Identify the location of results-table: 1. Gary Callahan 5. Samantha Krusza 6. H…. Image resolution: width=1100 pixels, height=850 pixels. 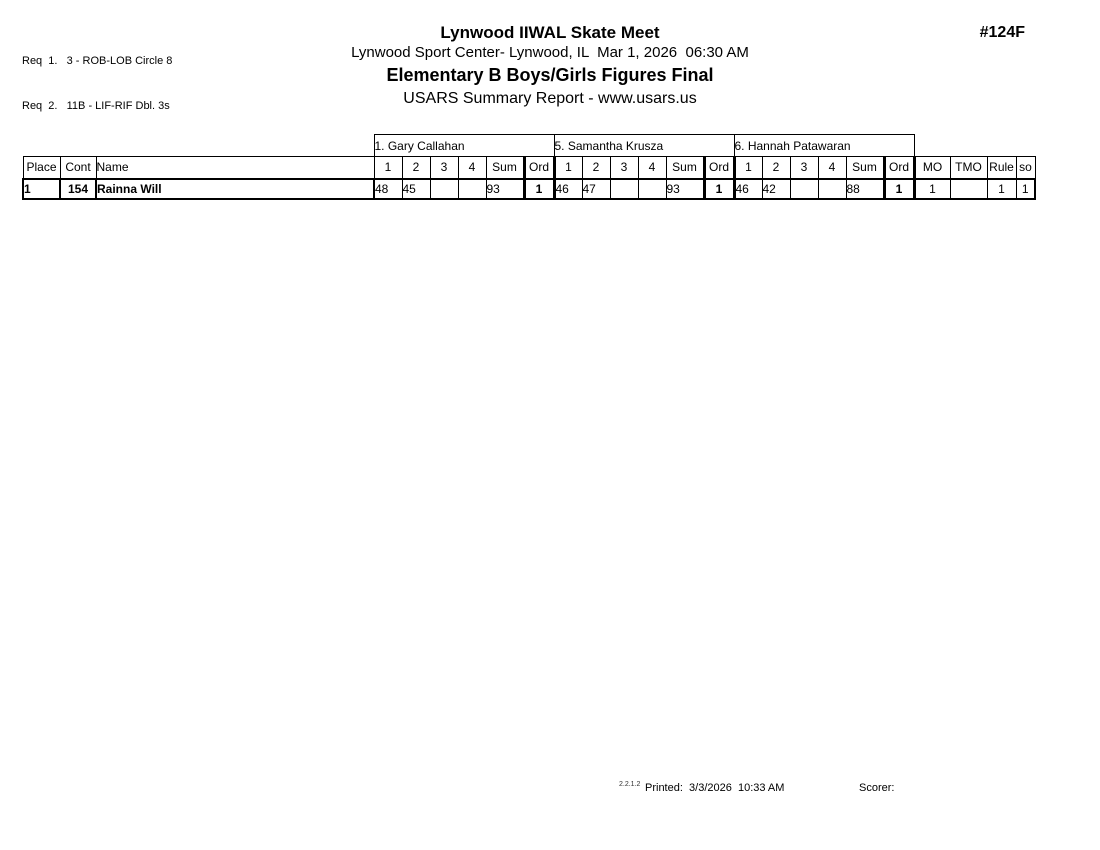
(529, 167).